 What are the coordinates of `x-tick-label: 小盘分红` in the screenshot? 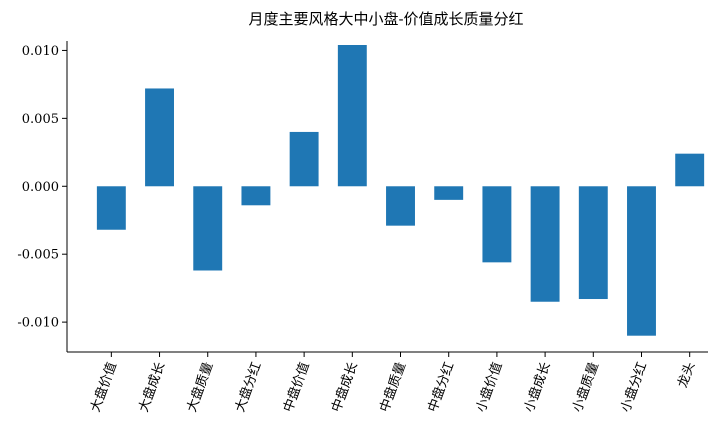 It's located at (633, 387).